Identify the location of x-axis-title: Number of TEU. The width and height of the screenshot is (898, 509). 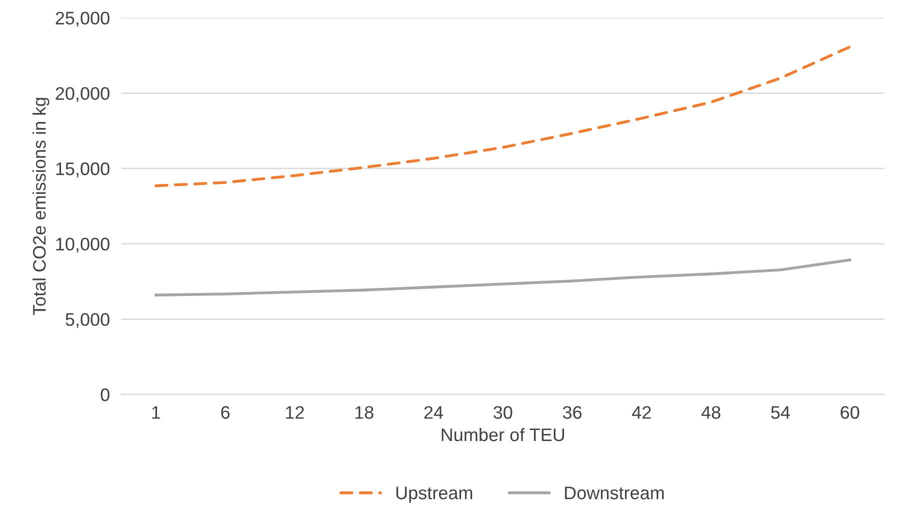
(503, 435).